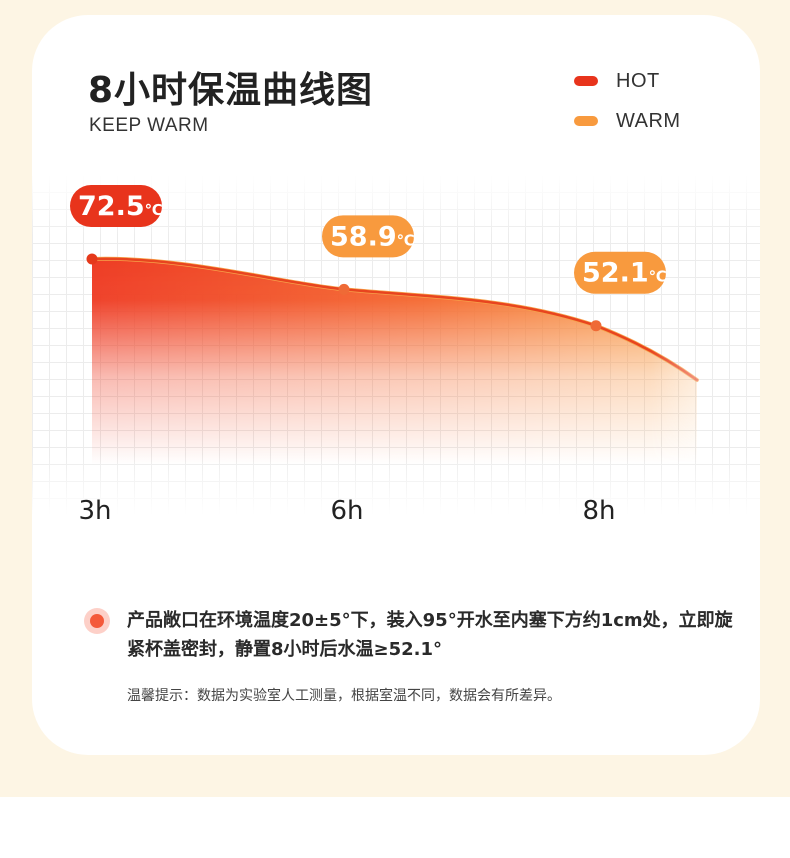  I want to click on data-label-text: 58.9℃, so click(372, 236).